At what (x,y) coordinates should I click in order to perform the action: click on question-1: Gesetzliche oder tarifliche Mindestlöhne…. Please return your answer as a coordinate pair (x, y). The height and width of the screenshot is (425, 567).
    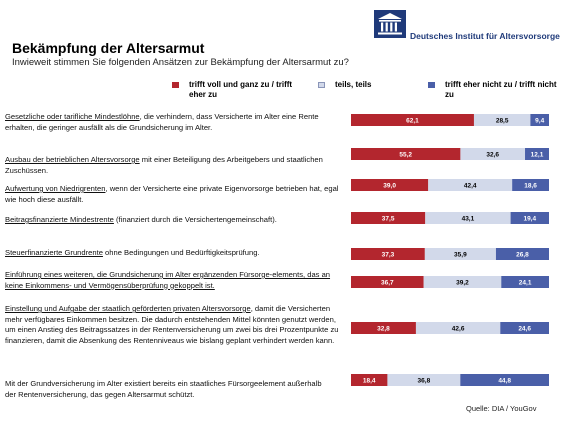
    Looking at the image, I should click on (172, 122).